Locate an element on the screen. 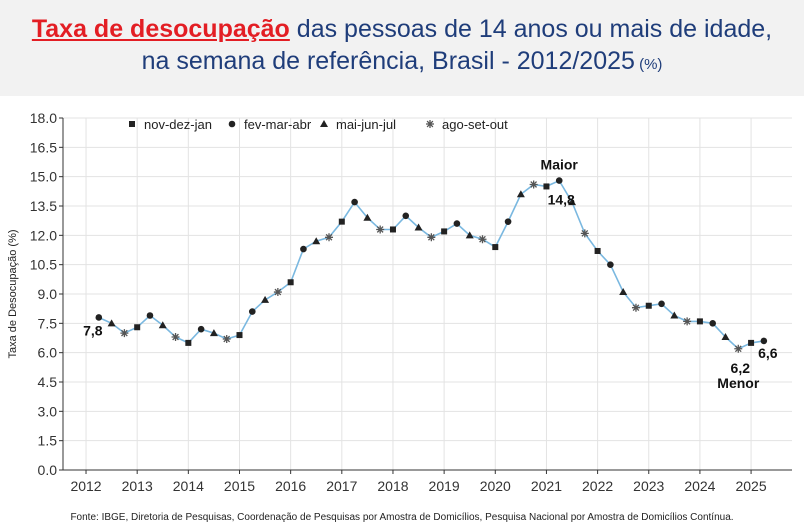 The height and width of the screenshot is (526, 804). y-tick-label: 15.0 is located at coordinates (43, 177).